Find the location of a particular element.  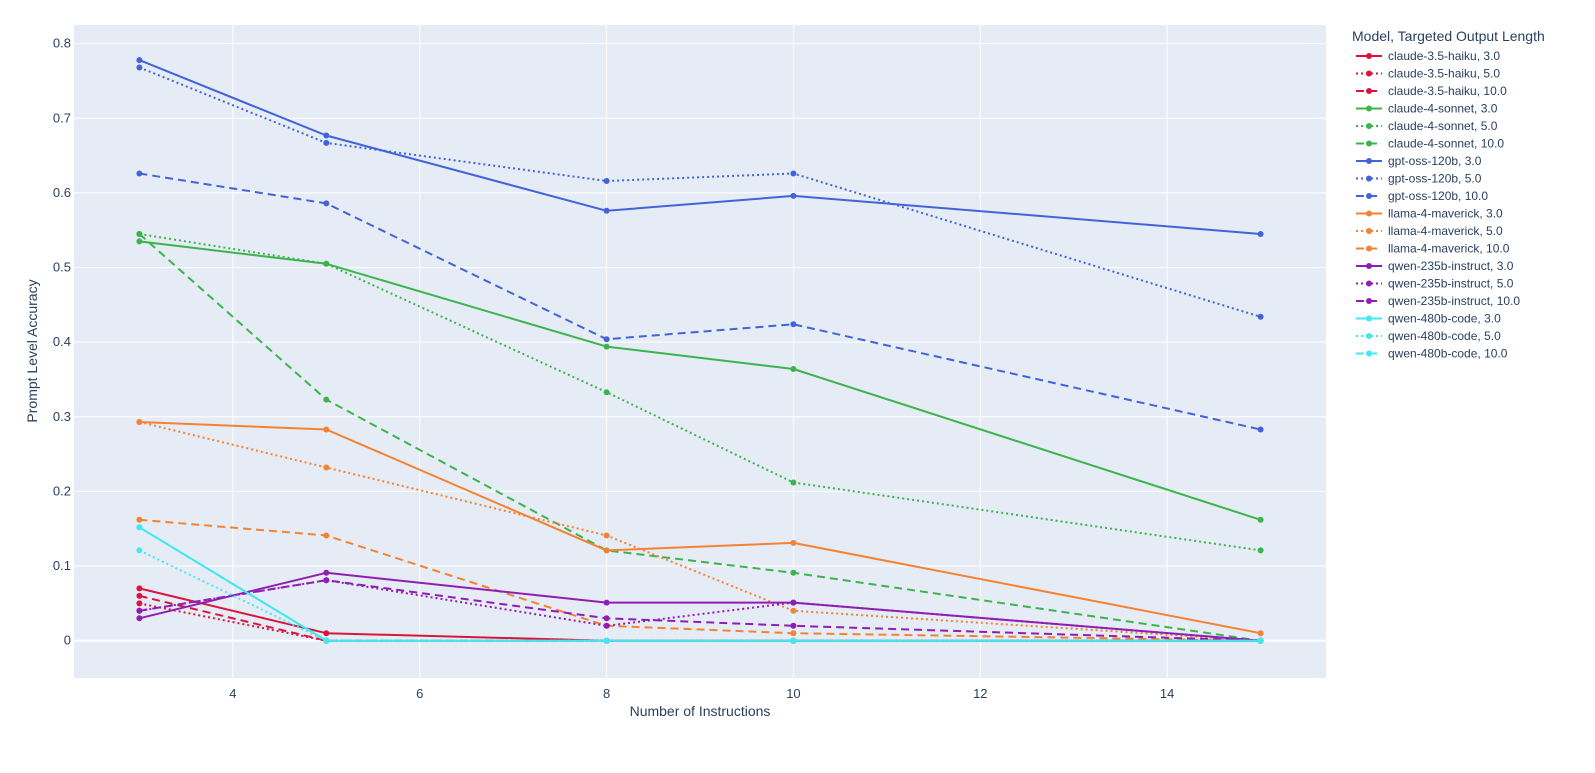

legend-item: gpt-oss-120b, 3.0 is located at coordinates (1419, 161).